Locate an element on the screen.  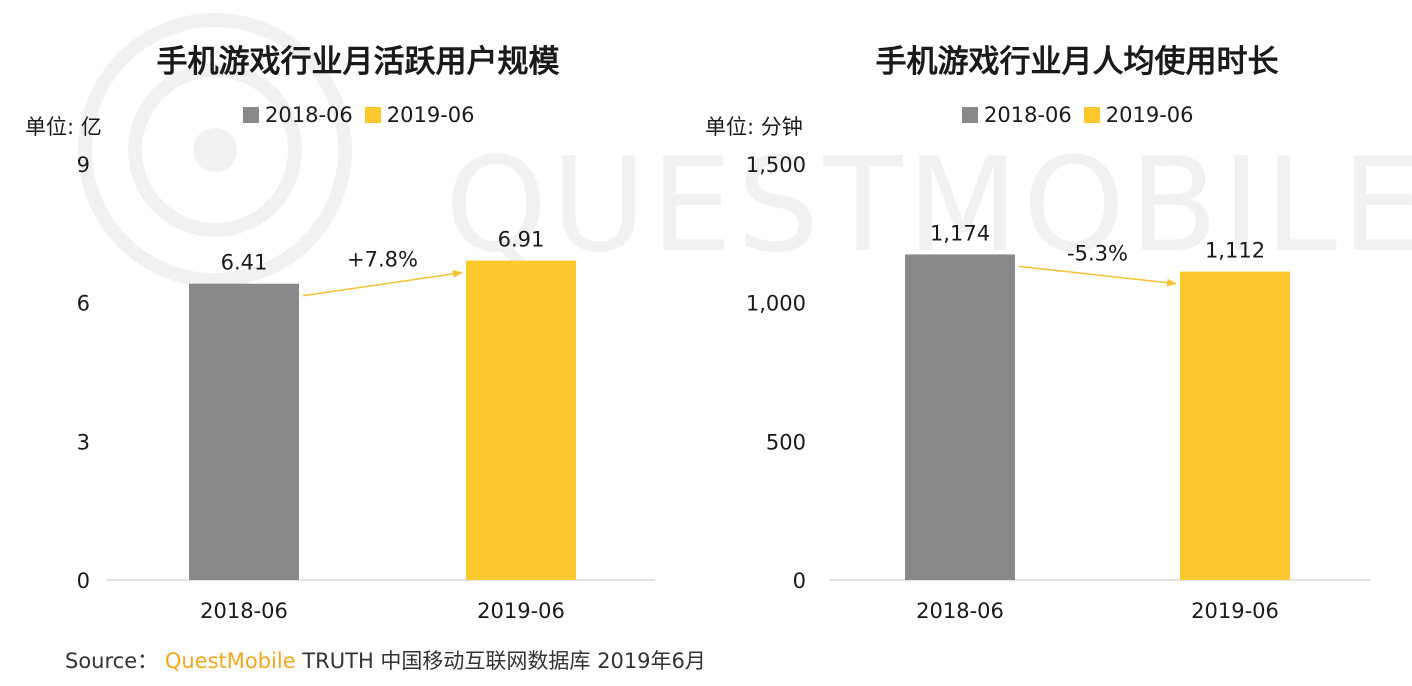
source-label: Source： is located at coordinates (112, 661).